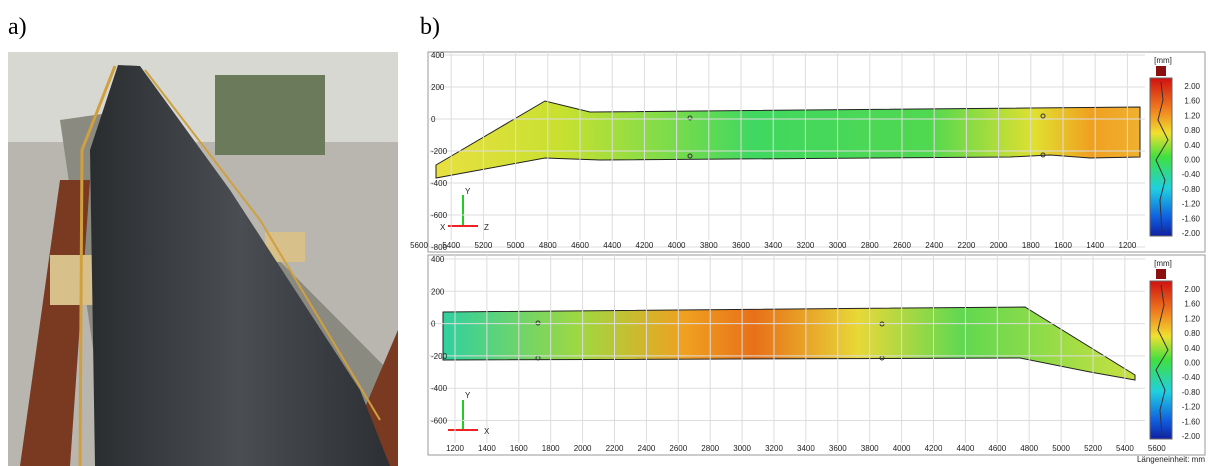 Image resolution: width=1210 pixels, height=466 pixels. I want to click on panel-label: b), so click(430, 27).